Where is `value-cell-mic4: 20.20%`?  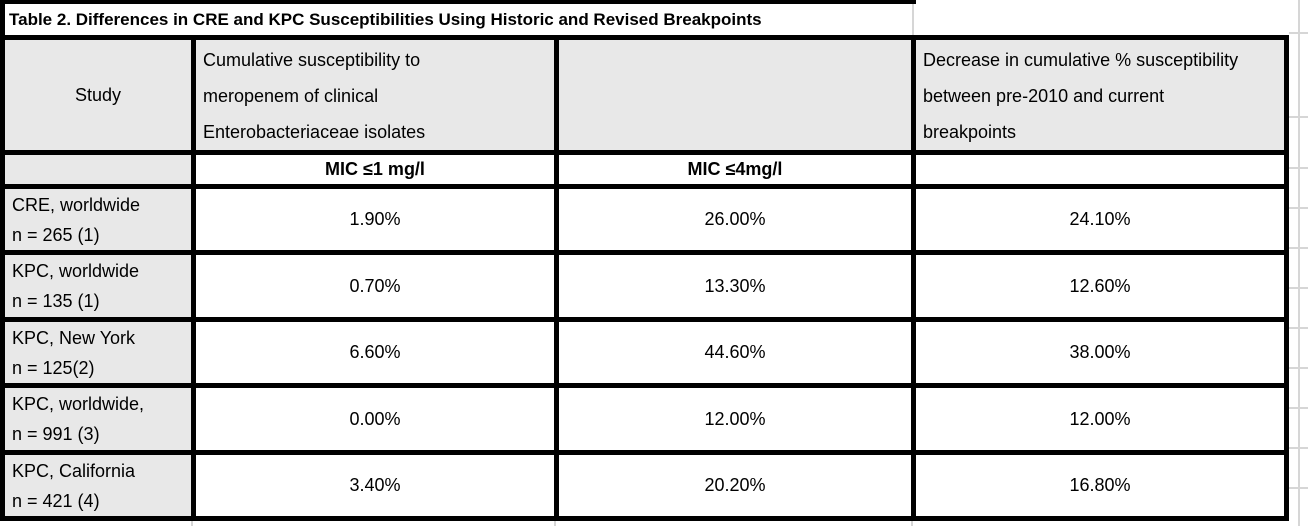
value-cell-mic4: 20.20% is located at coordinates (735, 485).